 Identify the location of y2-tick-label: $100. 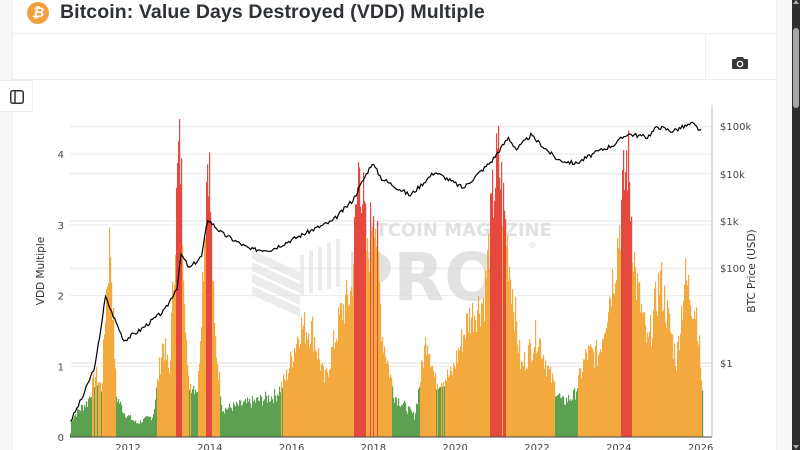
(732, 269).